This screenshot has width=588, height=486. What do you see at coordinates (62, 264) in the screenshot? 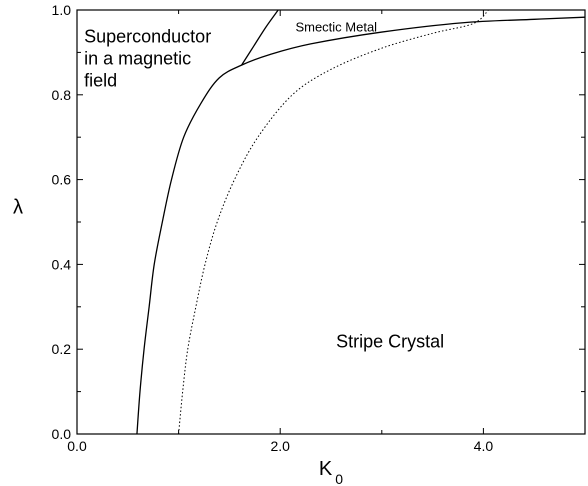
I see `y-tick-label: 0.4` at bounding box center [62, 264].